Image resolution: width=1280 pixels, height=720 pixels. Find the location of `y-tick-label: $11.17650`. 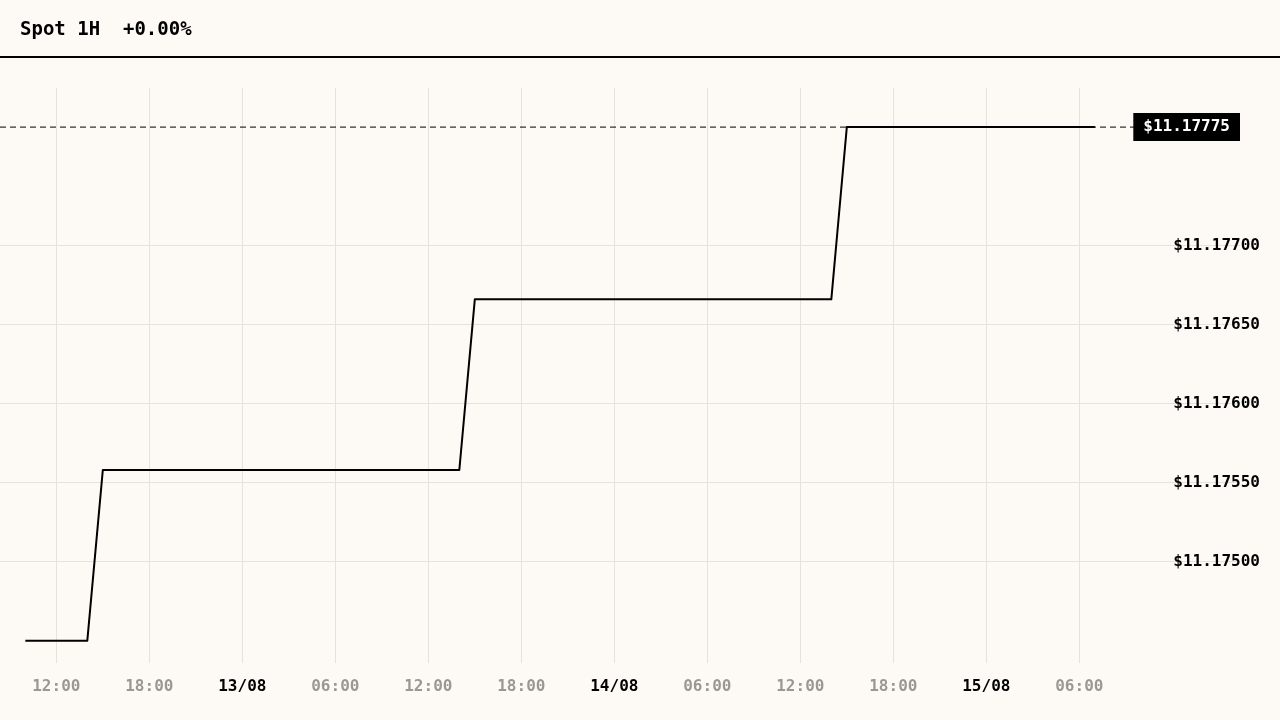

y-tick-label: $11.17650 is located at coordinates (1216, 323).